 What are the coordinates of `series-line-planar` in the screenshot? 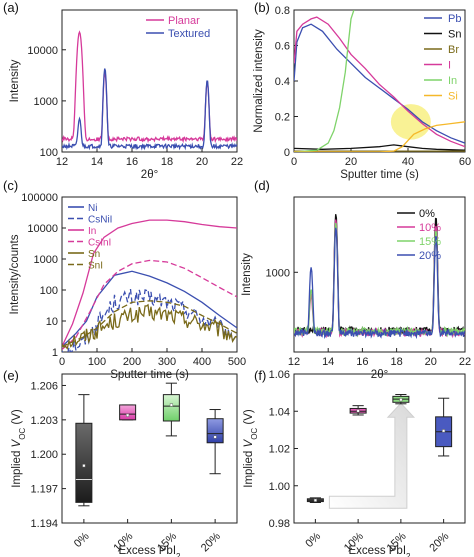 It's located at (149, 87).